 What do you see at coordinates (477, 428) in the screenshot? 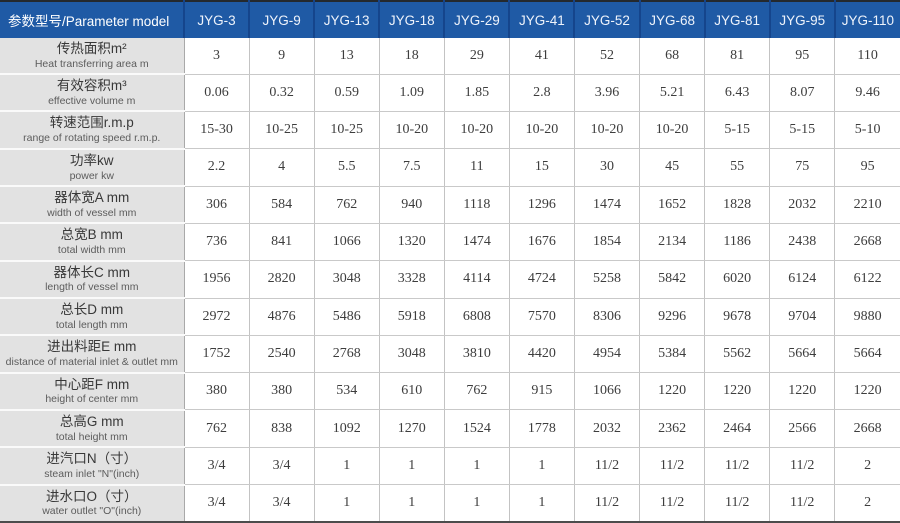
I see `value-cell: 1524` at bounding box center [477, 428].